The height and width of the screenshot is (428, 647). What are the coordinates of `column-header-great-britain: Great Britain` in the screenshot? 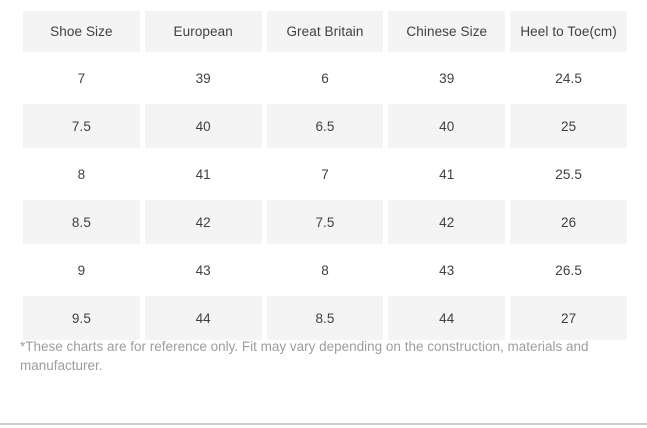 It's located at (325, 31).